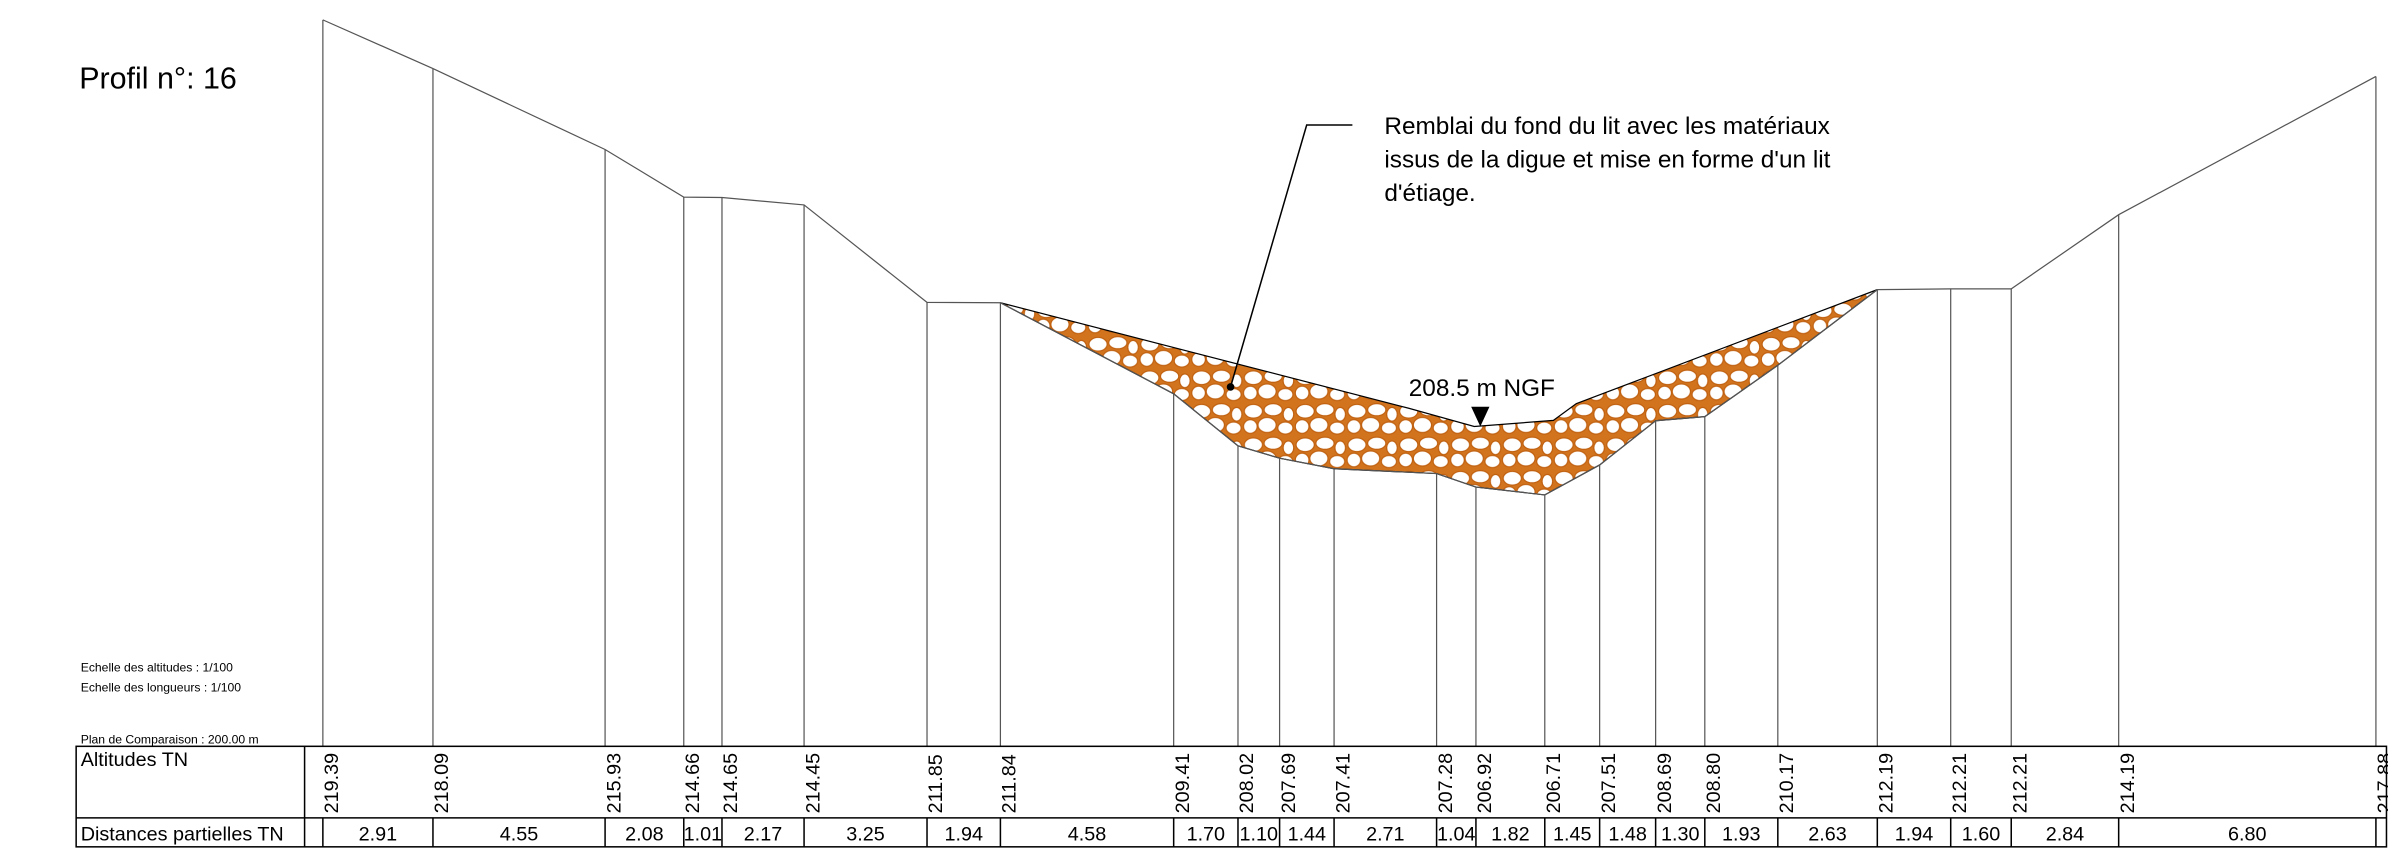 The width and height of the screenshot is (2388, 853). Describe the element at coordinates (158, 78) in the screenshot. I see `profile-title: Profil n°: 16` at that location.